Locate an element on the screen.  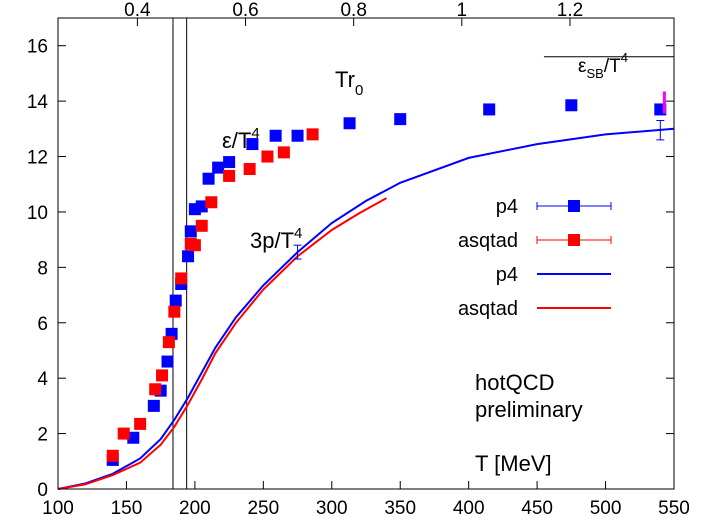
legend-label-asqtad-line: asqtad is located at coordinates (488, 309).